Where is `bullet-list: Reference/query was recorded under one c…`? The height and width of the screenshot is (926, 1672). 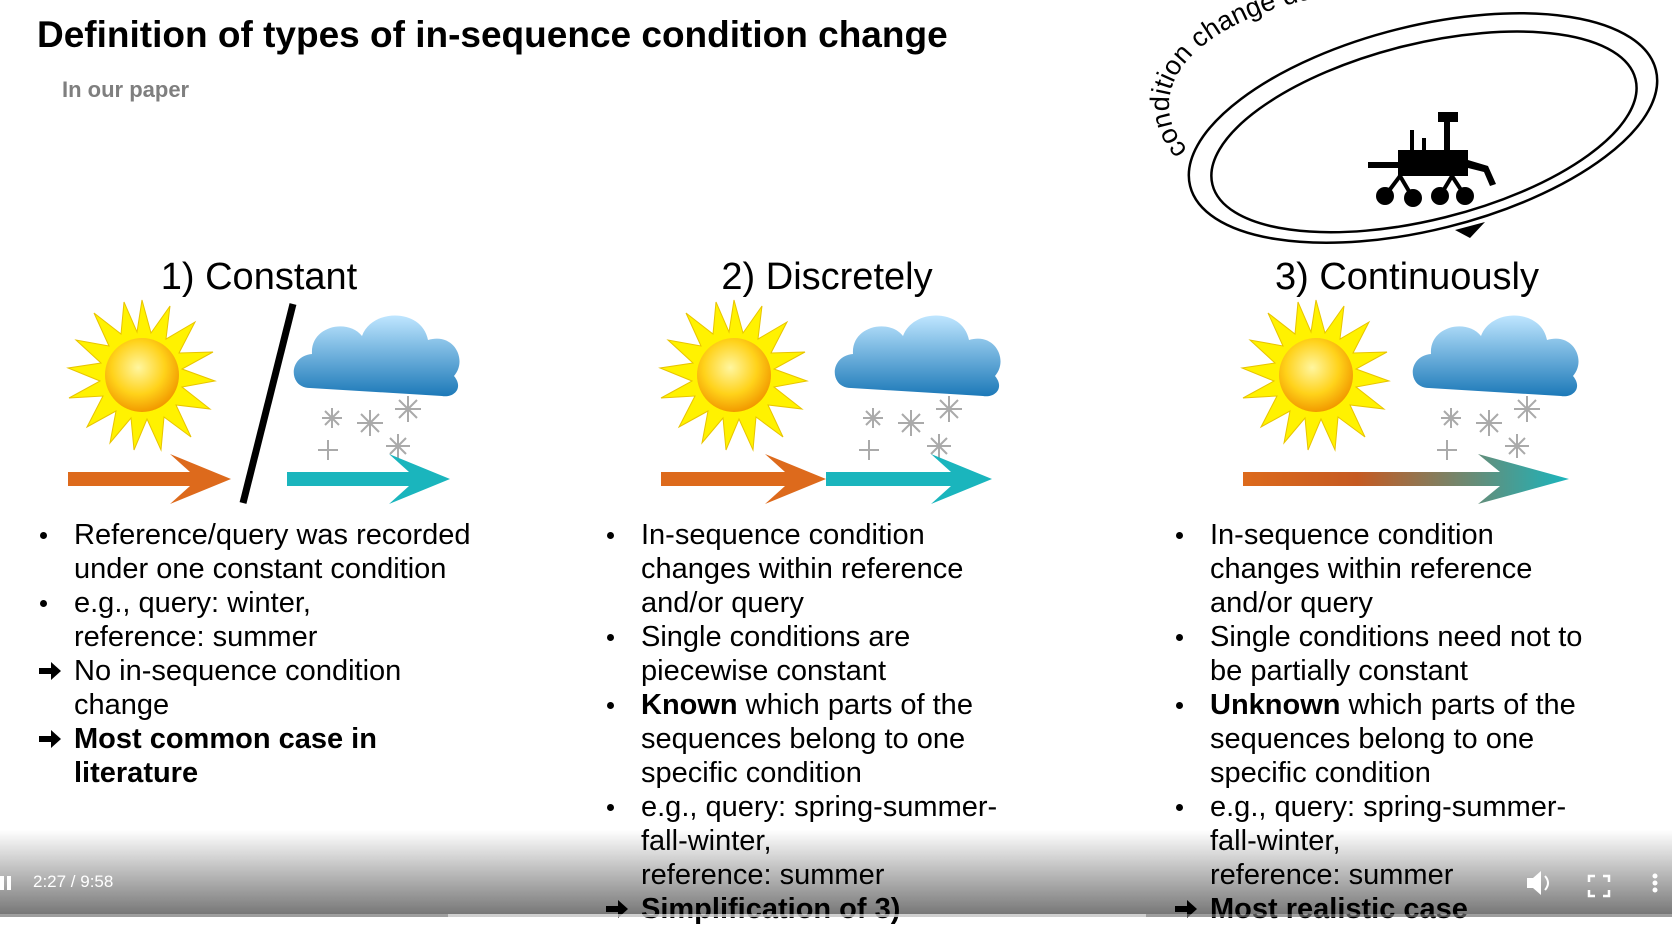
bullet-list: Reference/query was recorded under one c… is located at coordinates (257, 654).